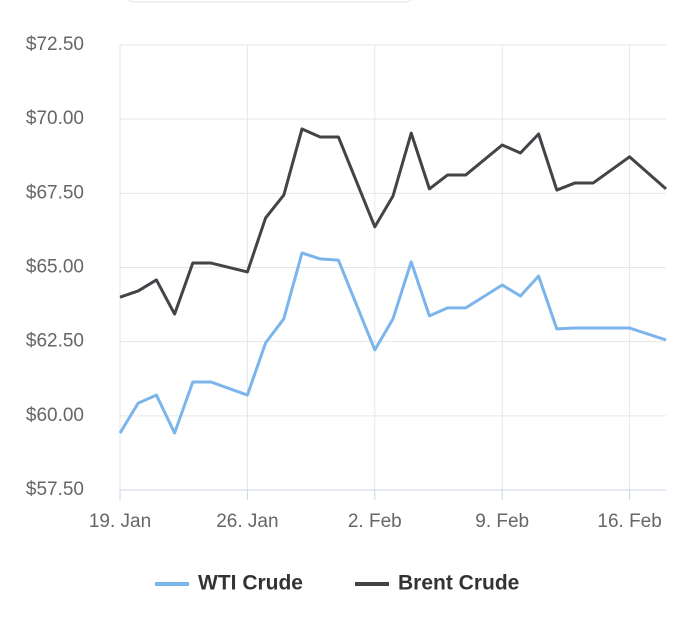 This screenshot has width=700, height=619. What do you see at coordinates (55, 341) in the screenshot?
I see `y-tick-label: $62.50` at bounding box center [55, 341].